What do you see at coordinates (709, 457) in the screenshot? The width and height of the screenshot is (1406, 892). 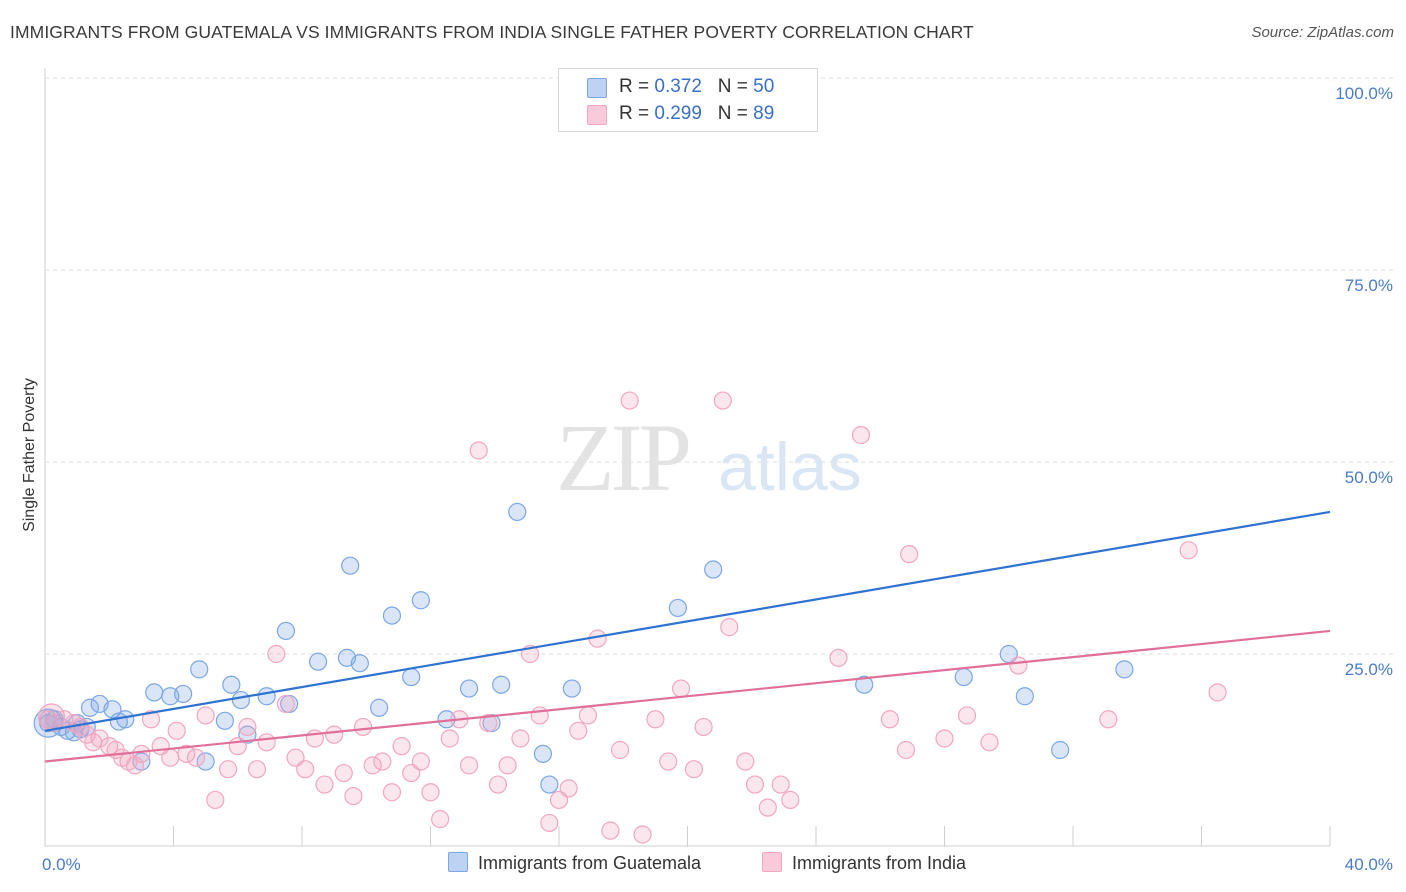 I see `watermark: ZIP atlas` at bounding box center [709, 457].